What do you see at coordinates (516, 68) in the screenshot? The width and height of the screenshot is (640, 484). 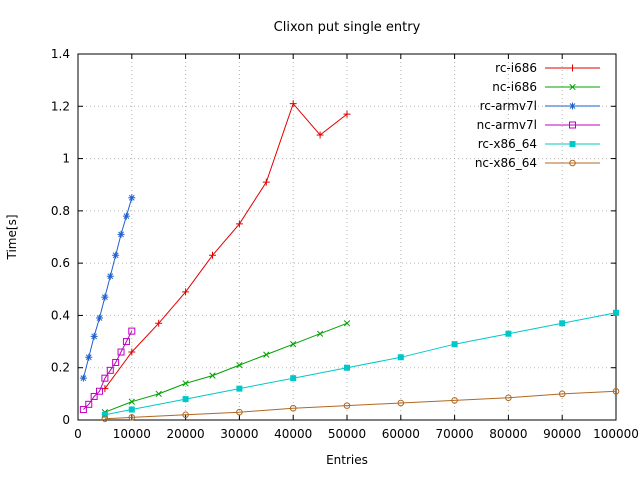 I see `legend-label: rc-i686` at bounding box center [516, 68].